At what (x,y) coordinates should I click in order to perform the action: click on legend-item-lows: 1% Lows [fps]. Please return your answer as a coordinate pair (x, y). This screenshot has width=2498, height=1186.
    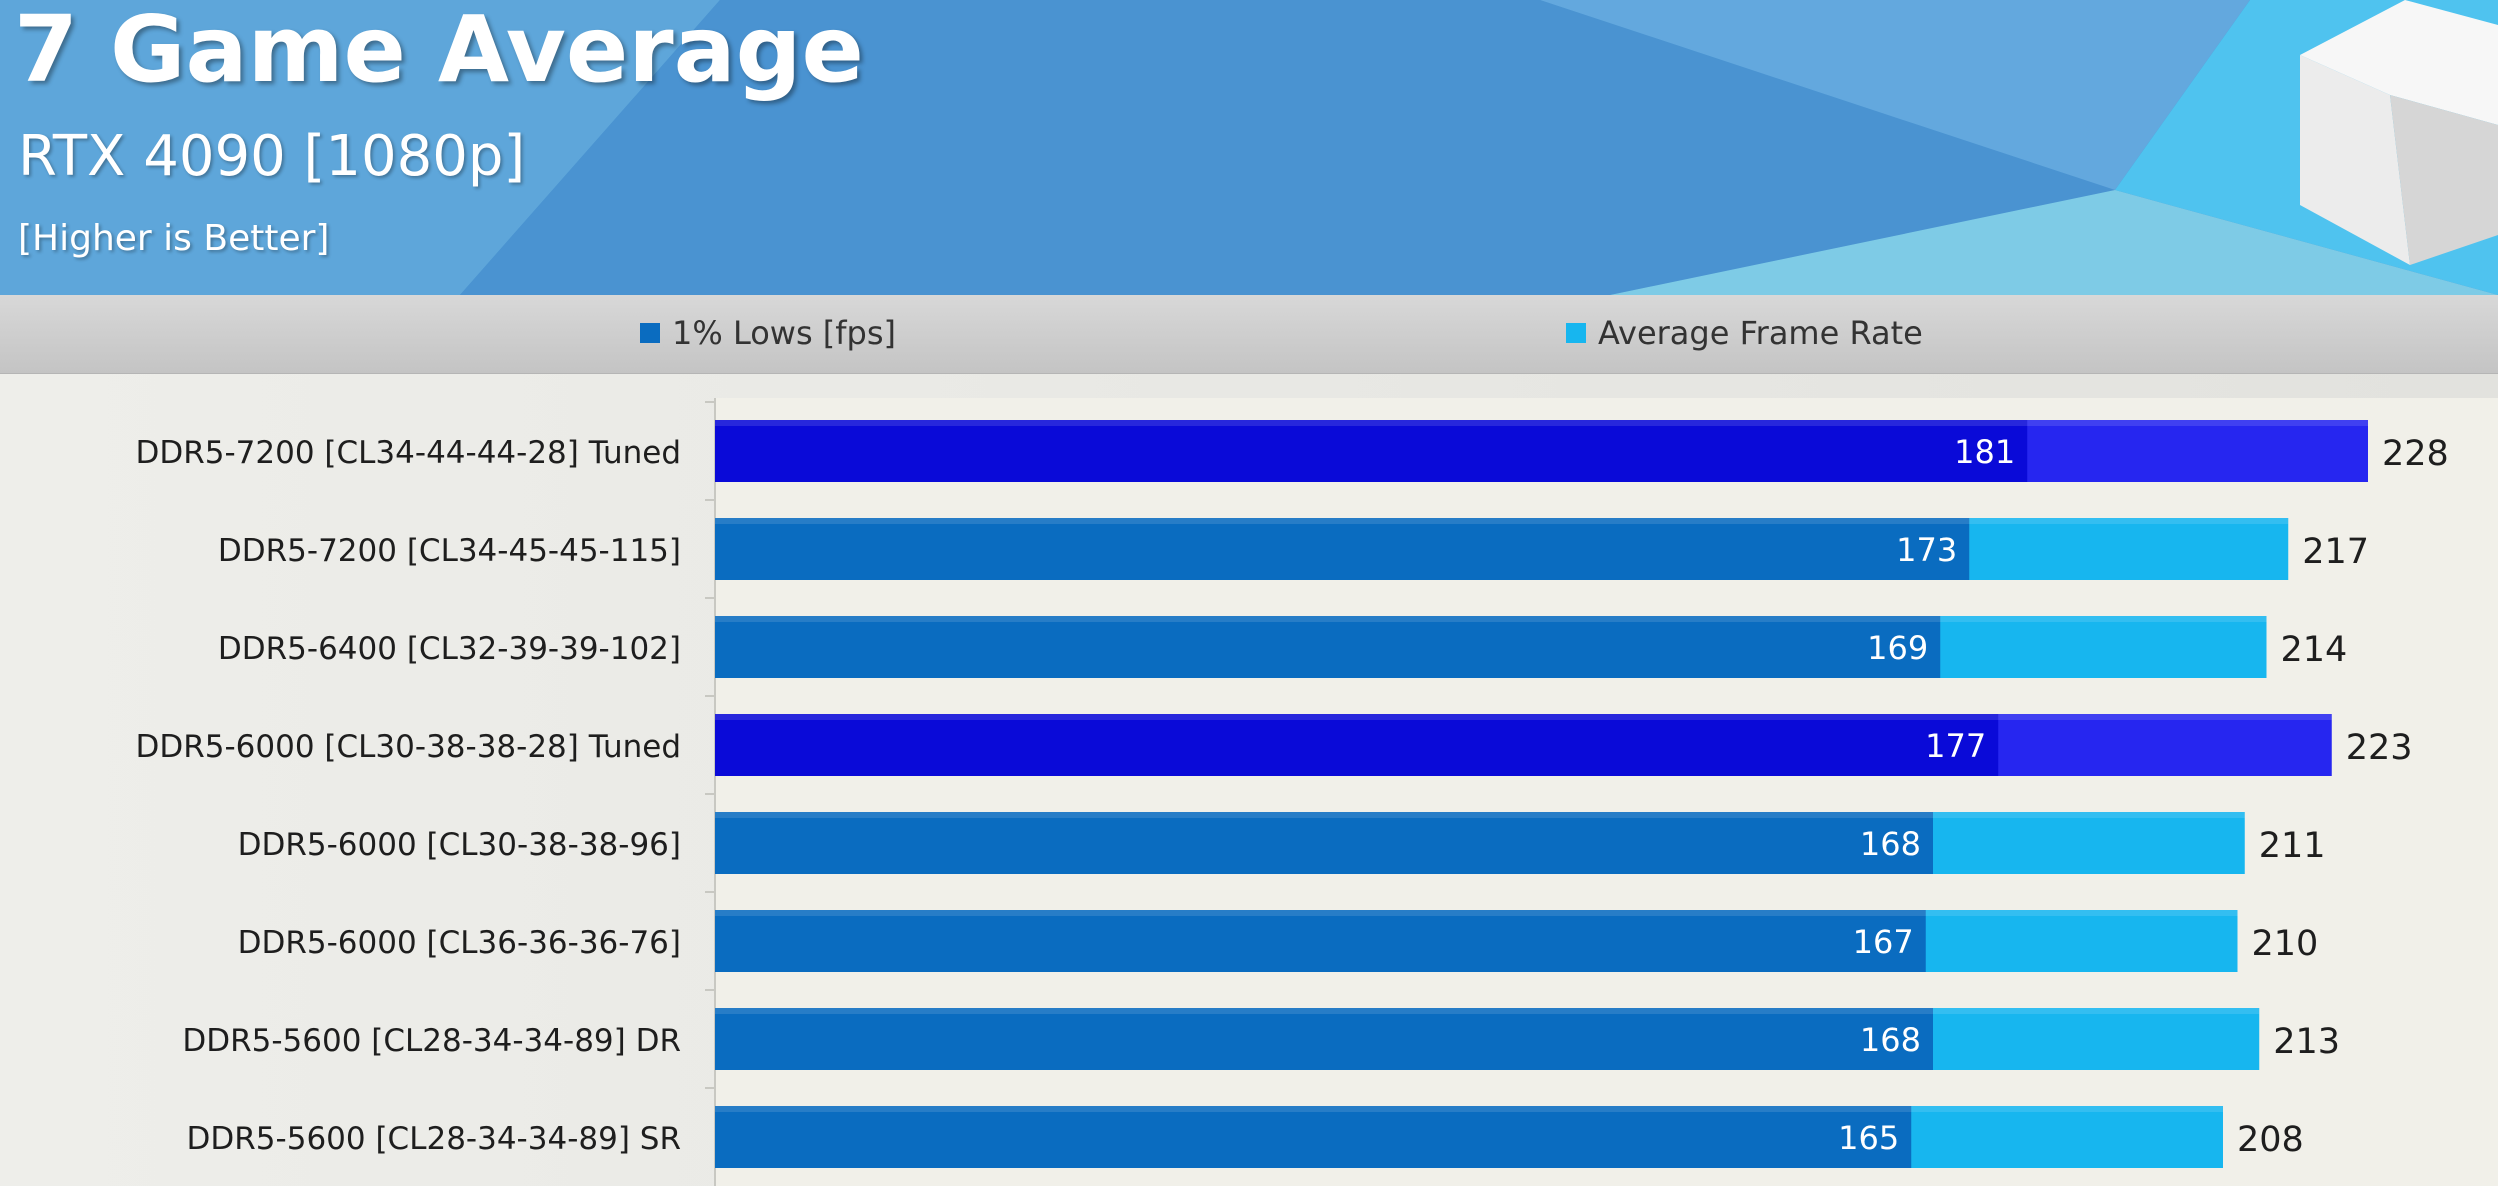
    Looking at the image, I should click on (768, 333).